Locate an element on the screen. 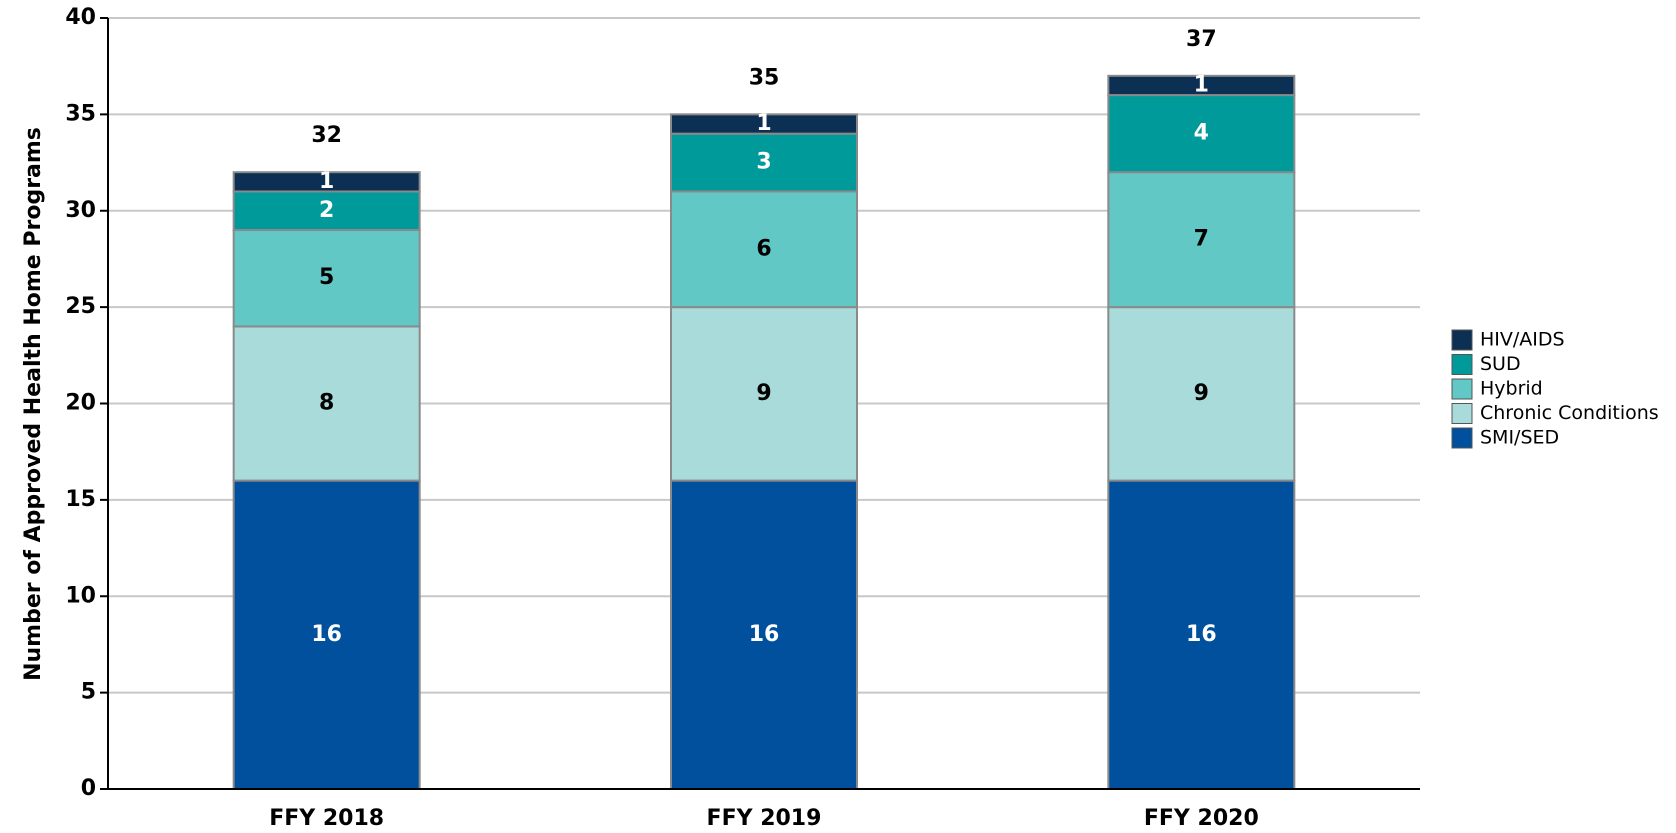 The height and width of the screenshot is (833, 1676). total-label: 32 is located at coordinates (326, 135).